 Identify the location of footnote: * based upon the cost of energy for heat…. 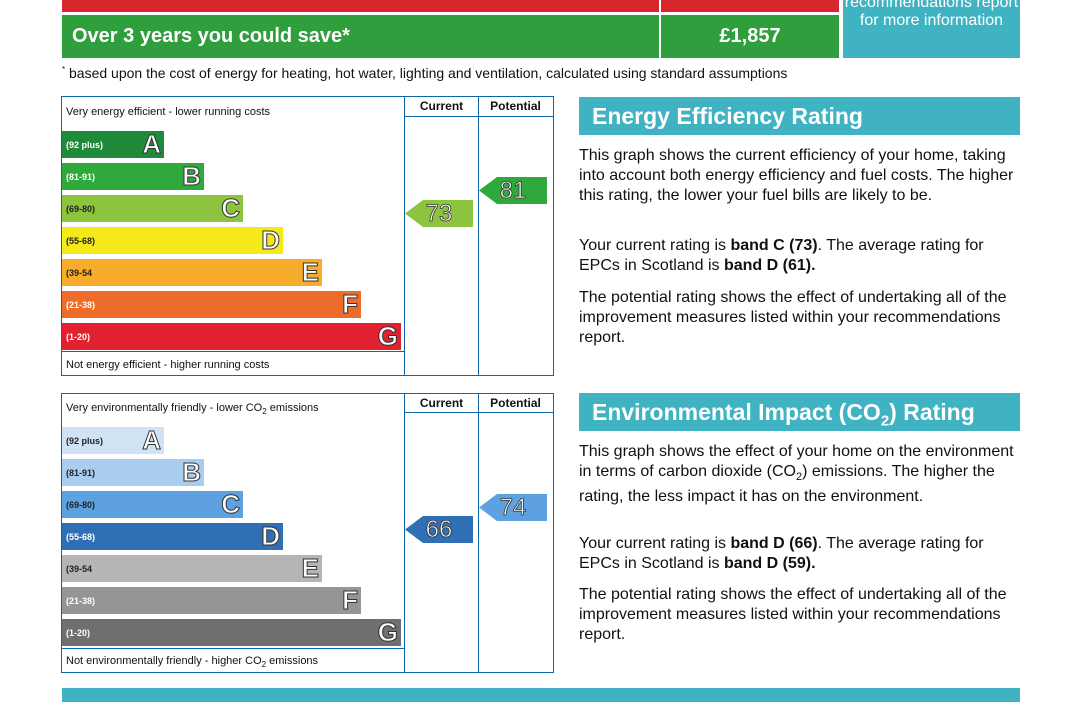
(424, 73).